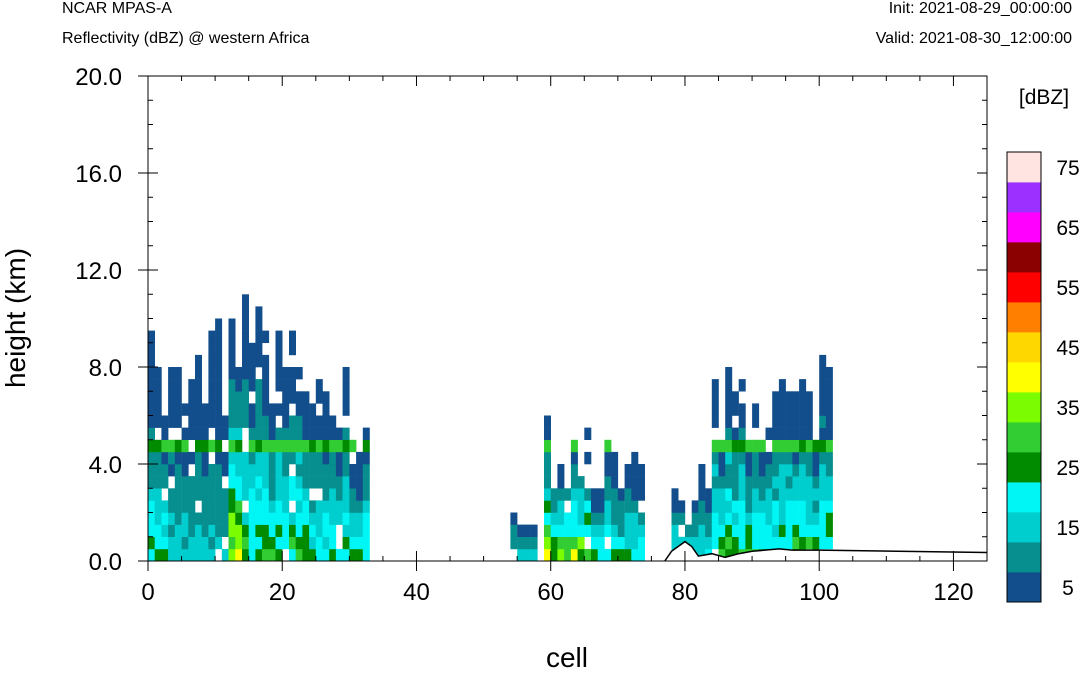 This screenshot has height=677, width=1079. Describe the element at coordinates (825, 551) in the screenshot. I see `terrain-fill` at that location.